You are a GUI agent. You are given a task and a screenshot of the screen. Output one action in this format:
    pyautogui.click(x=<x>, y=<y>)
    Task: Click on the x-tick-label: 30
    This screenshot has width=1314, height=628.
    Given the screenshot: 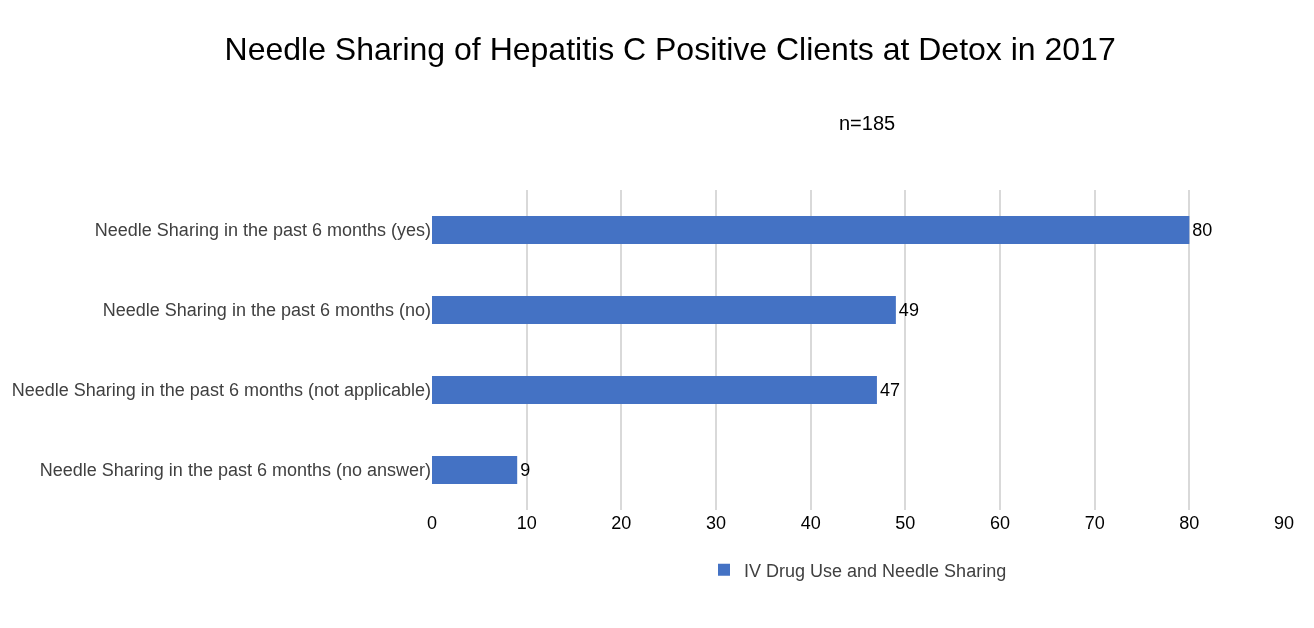 What is the action you would take?
    pyautogui.click(x=716, y=523)
    